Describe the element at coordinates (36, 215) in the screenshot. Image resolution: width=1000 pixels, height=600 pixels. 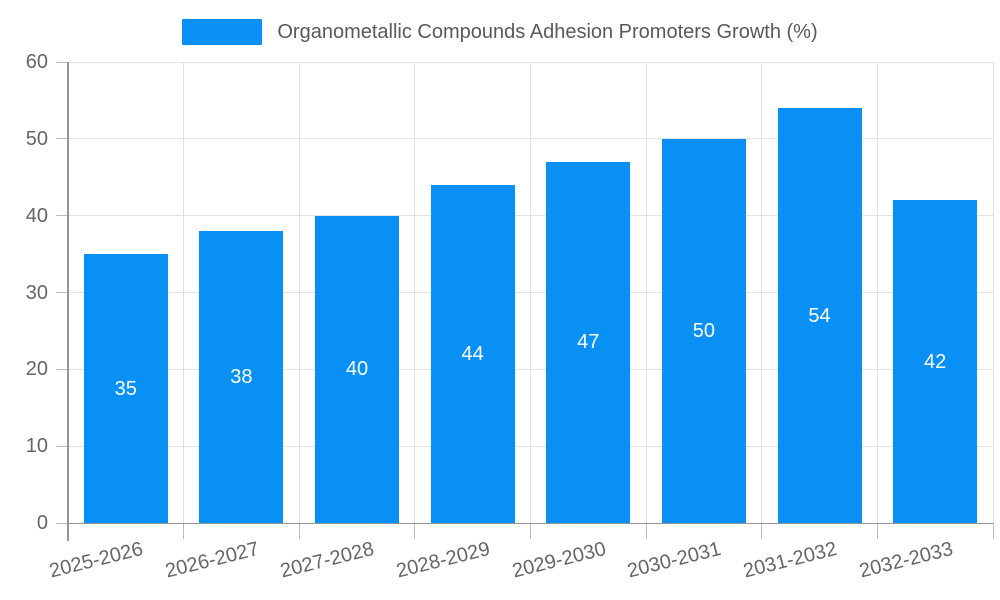
I see `y-axis-tick-label: 40` at that location.